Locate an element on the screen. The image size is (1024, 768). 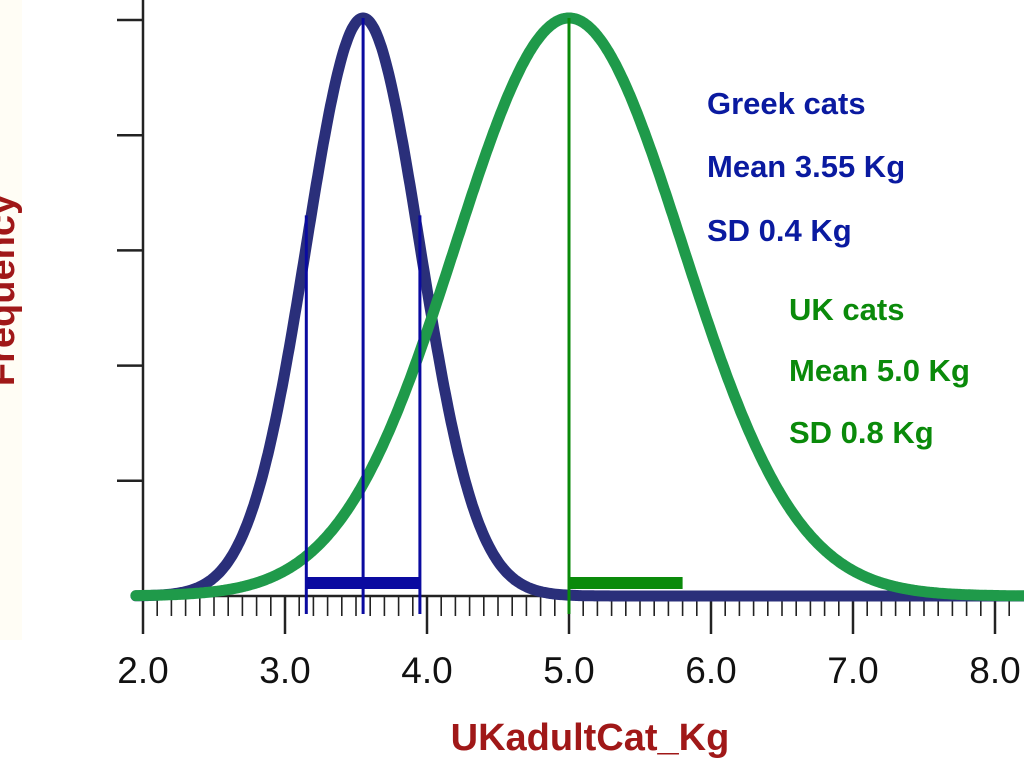
x-tick-label: 8.0 is located at coordinates (994, 670).